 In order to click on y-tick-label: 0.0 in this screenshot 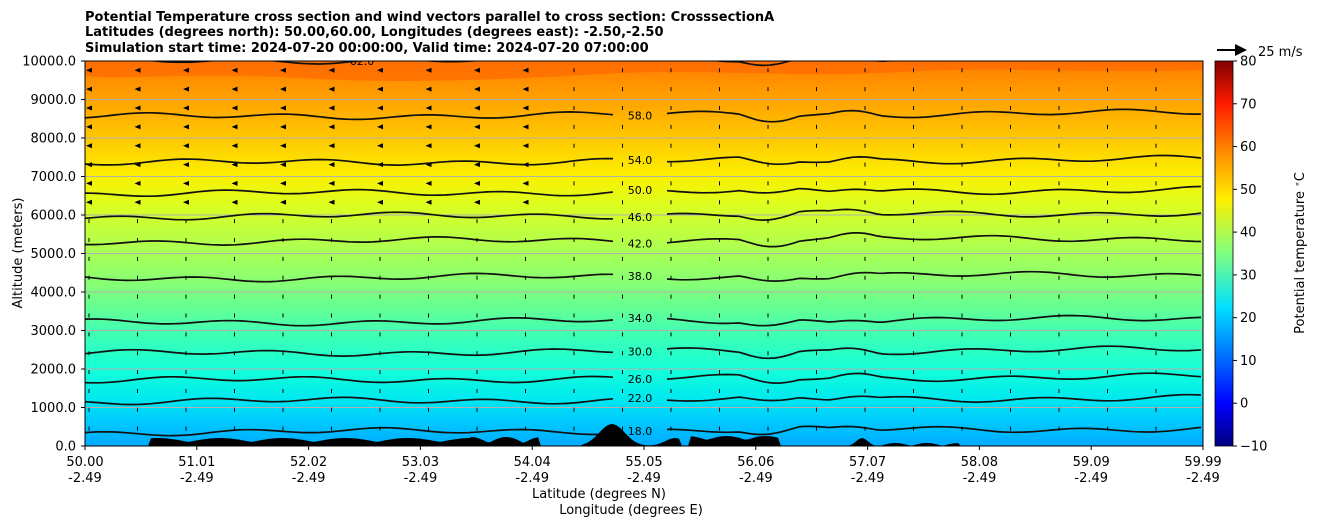, I will do `click(65, 447)`.